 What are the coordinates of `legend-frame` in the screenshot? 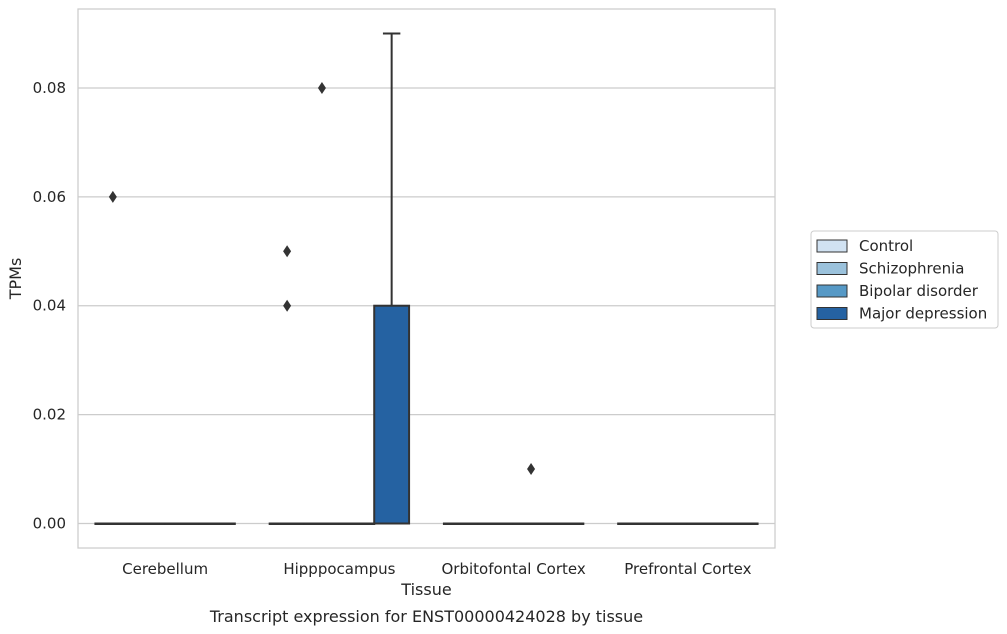 It's located at (904, 279).